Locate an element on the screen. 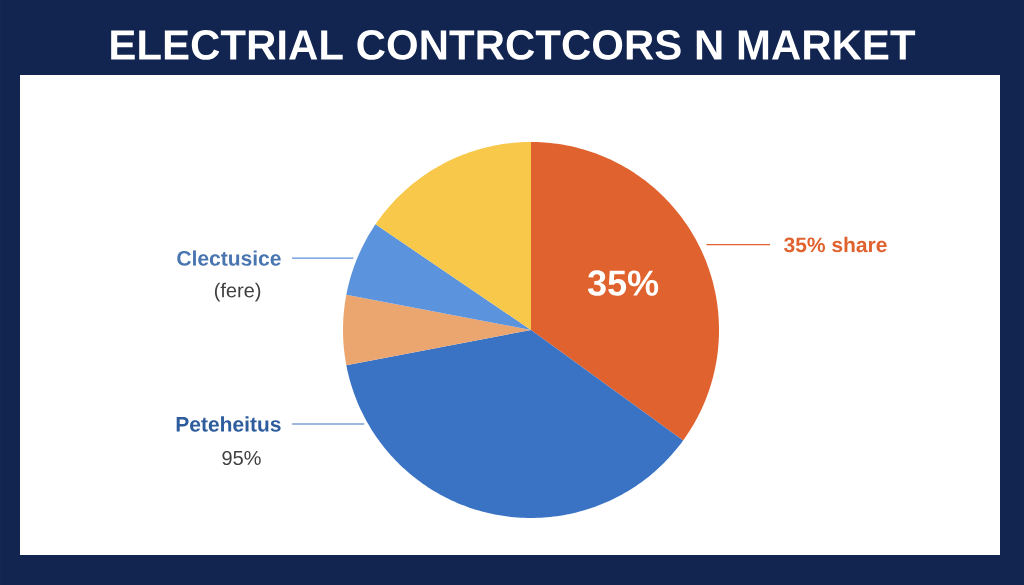 The image size is (1024, 585). chart-title: ELECTRIAL CONTRCTCORS N MARKET is located at coordinates (513, 45).